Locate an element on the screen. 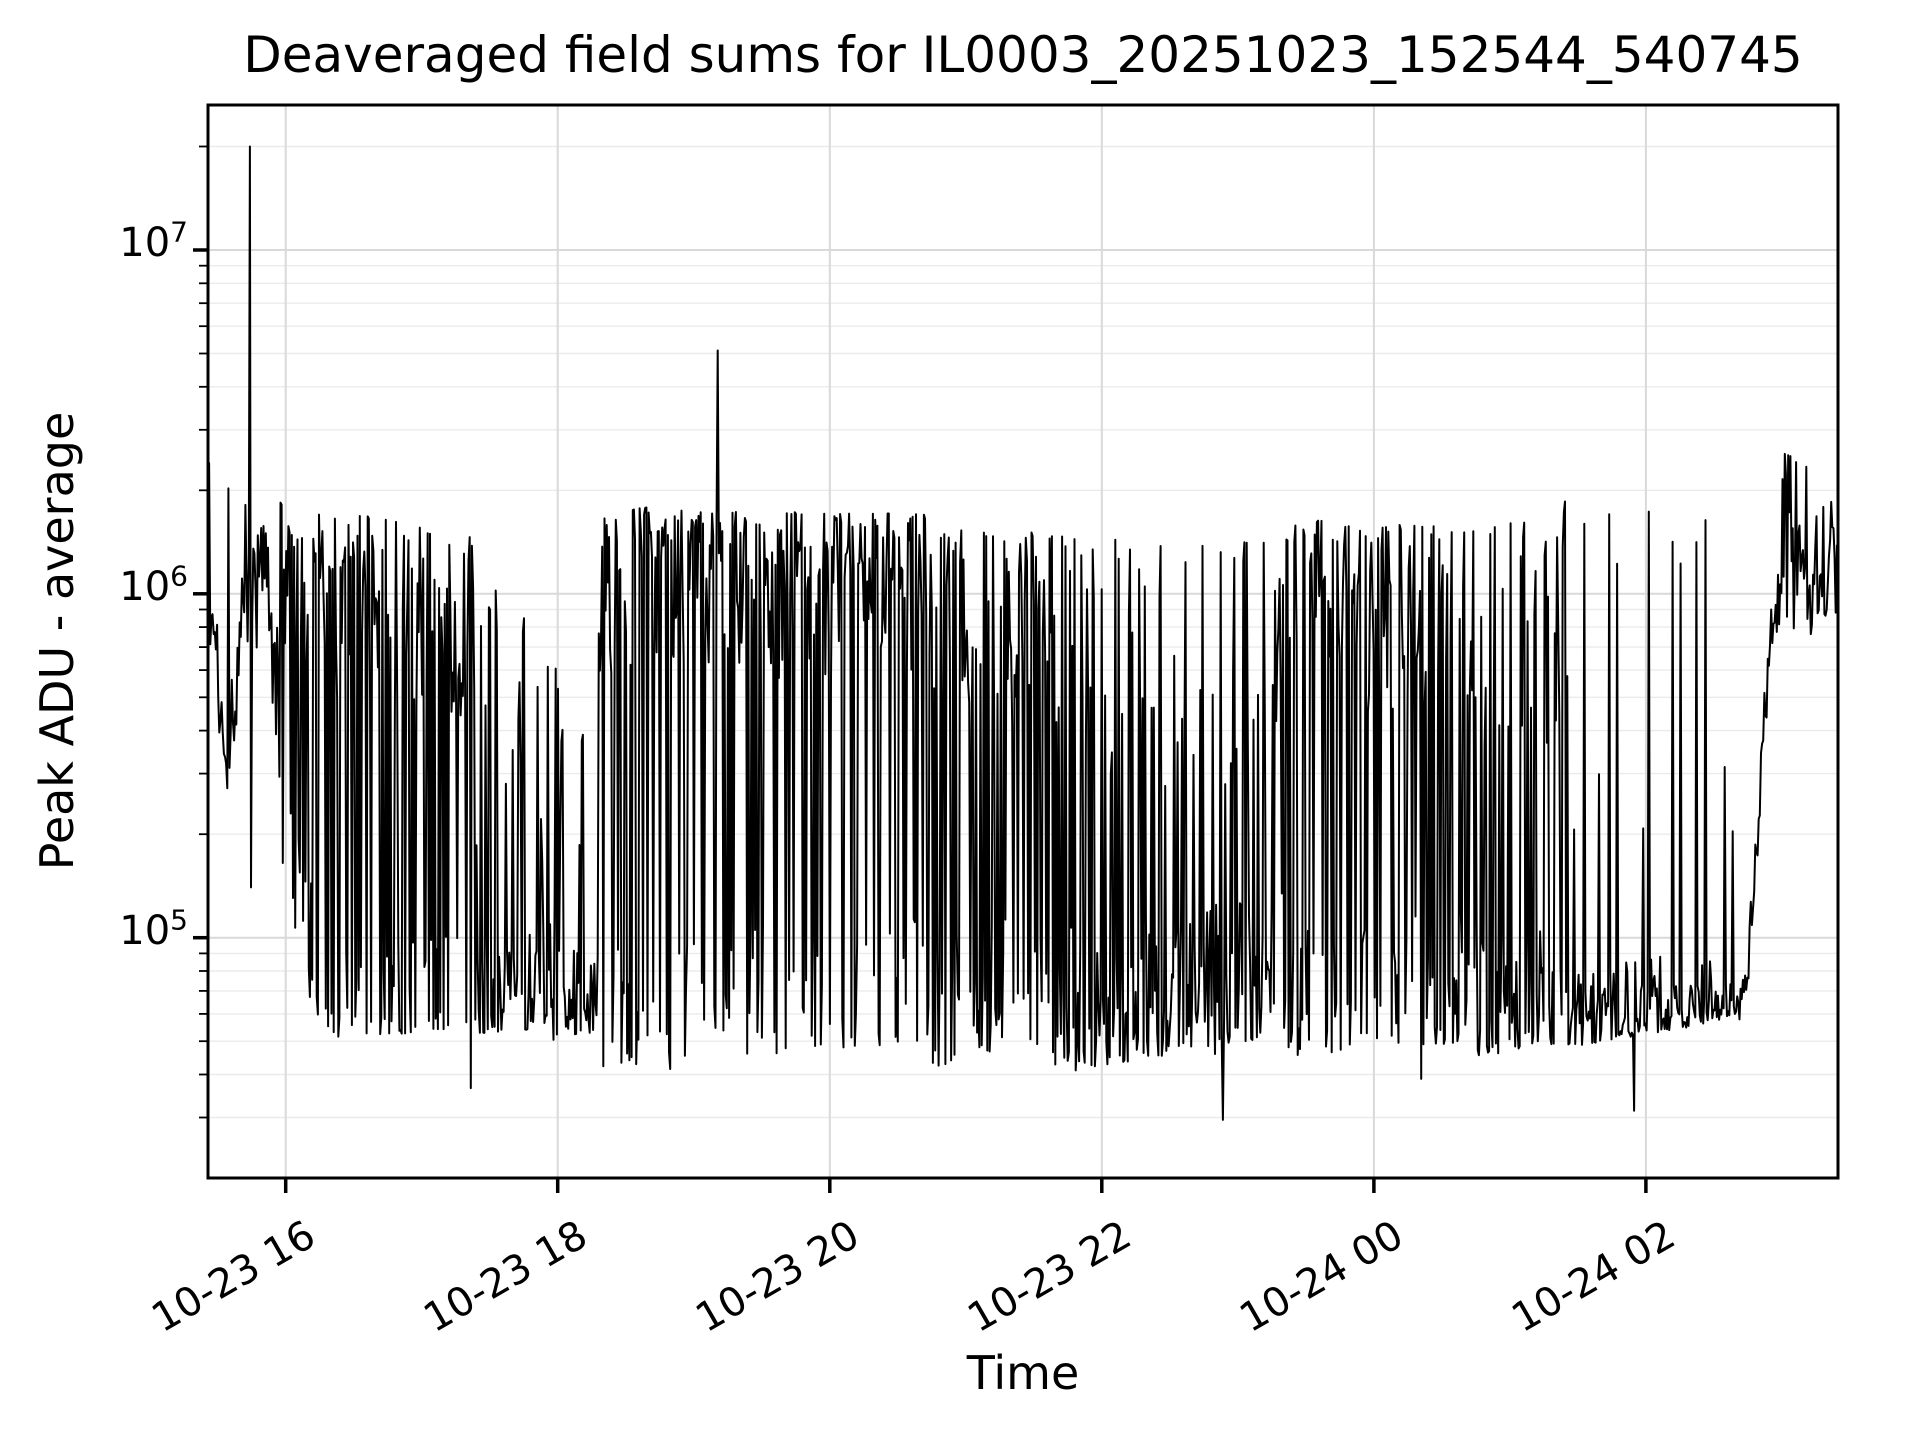  y-tick-label-1e7: 107 is located at coordinates (153, 240).